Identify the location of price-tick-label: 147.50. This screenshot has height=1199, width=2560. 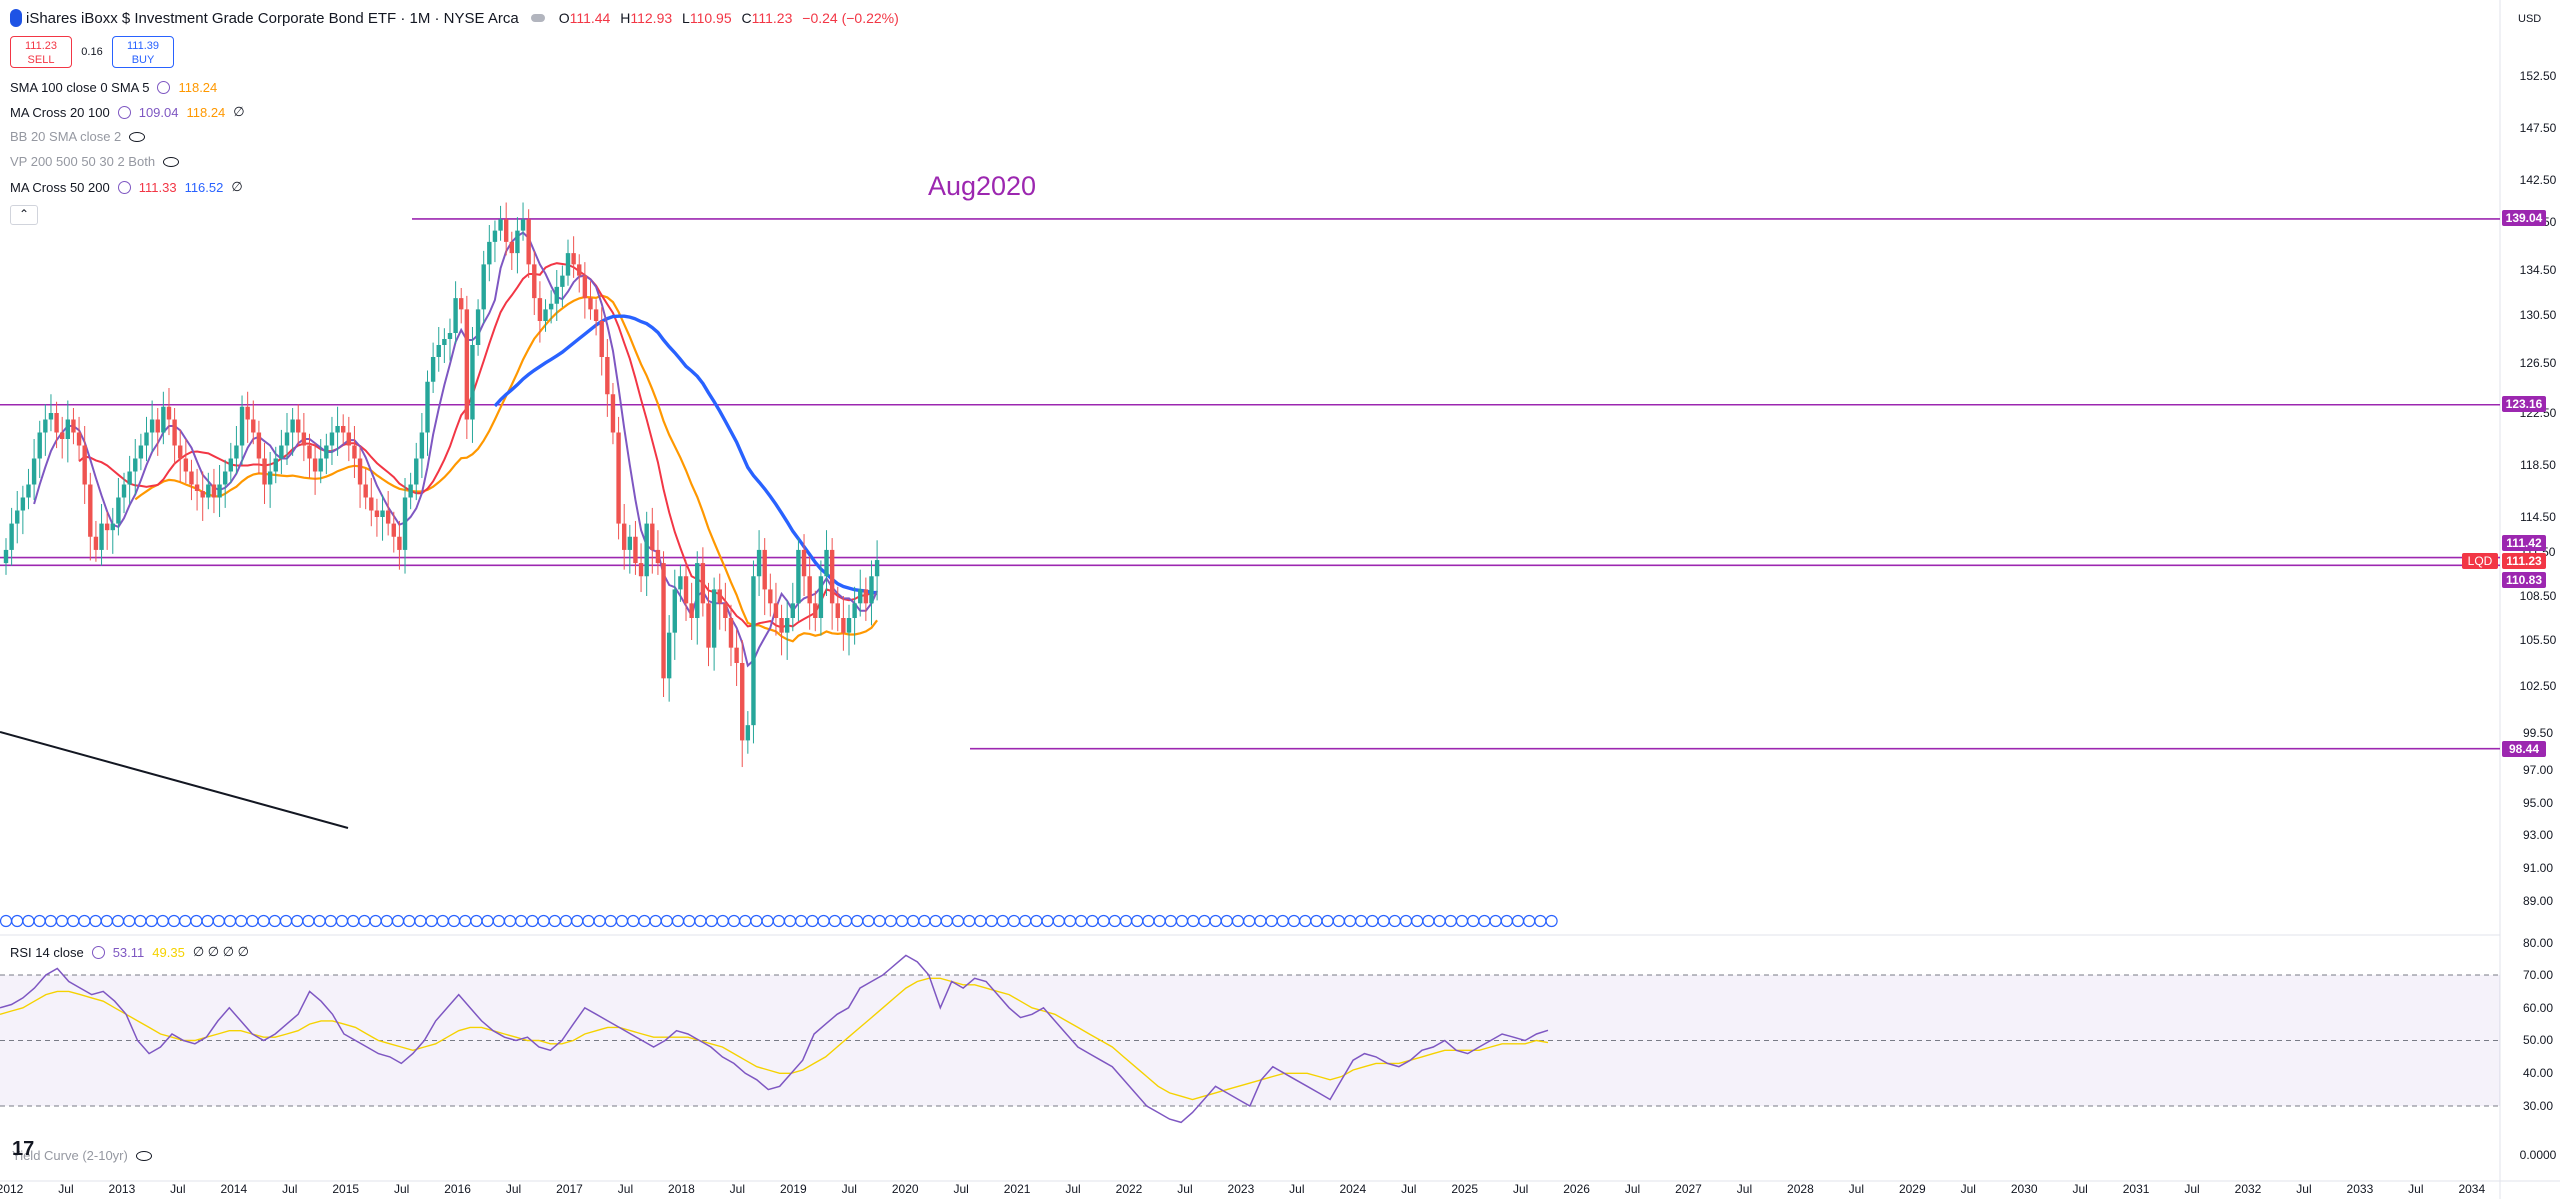
(2538, 128).